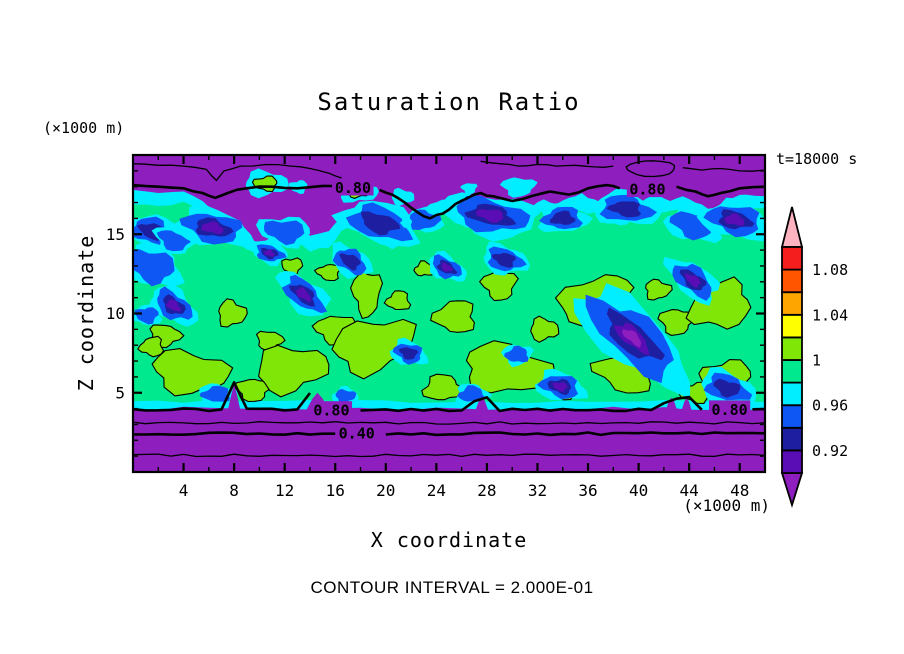 The height and width of the screenshot is (654, 904). What do you see at coordinates (650, 169) in the screenshot?
I see `contour-loop-top` at bounding box center [650, 169].